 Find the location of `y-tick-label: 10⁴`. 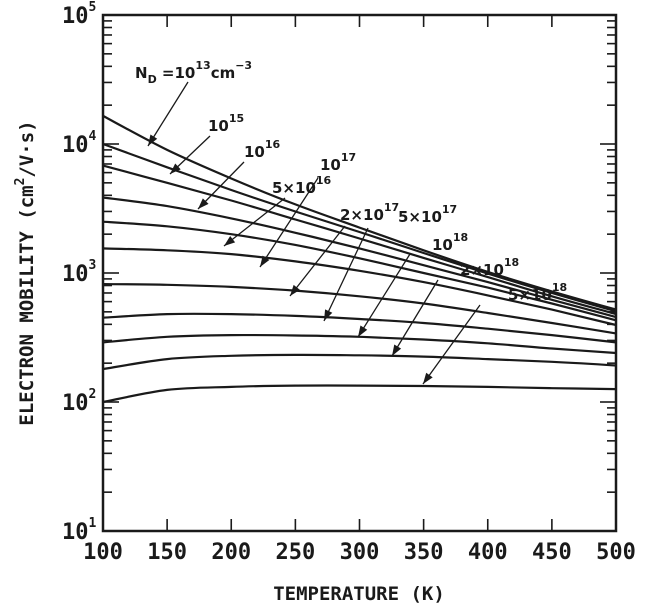

y-tick-label: 10⁴ is located at coordinates (79, 143).